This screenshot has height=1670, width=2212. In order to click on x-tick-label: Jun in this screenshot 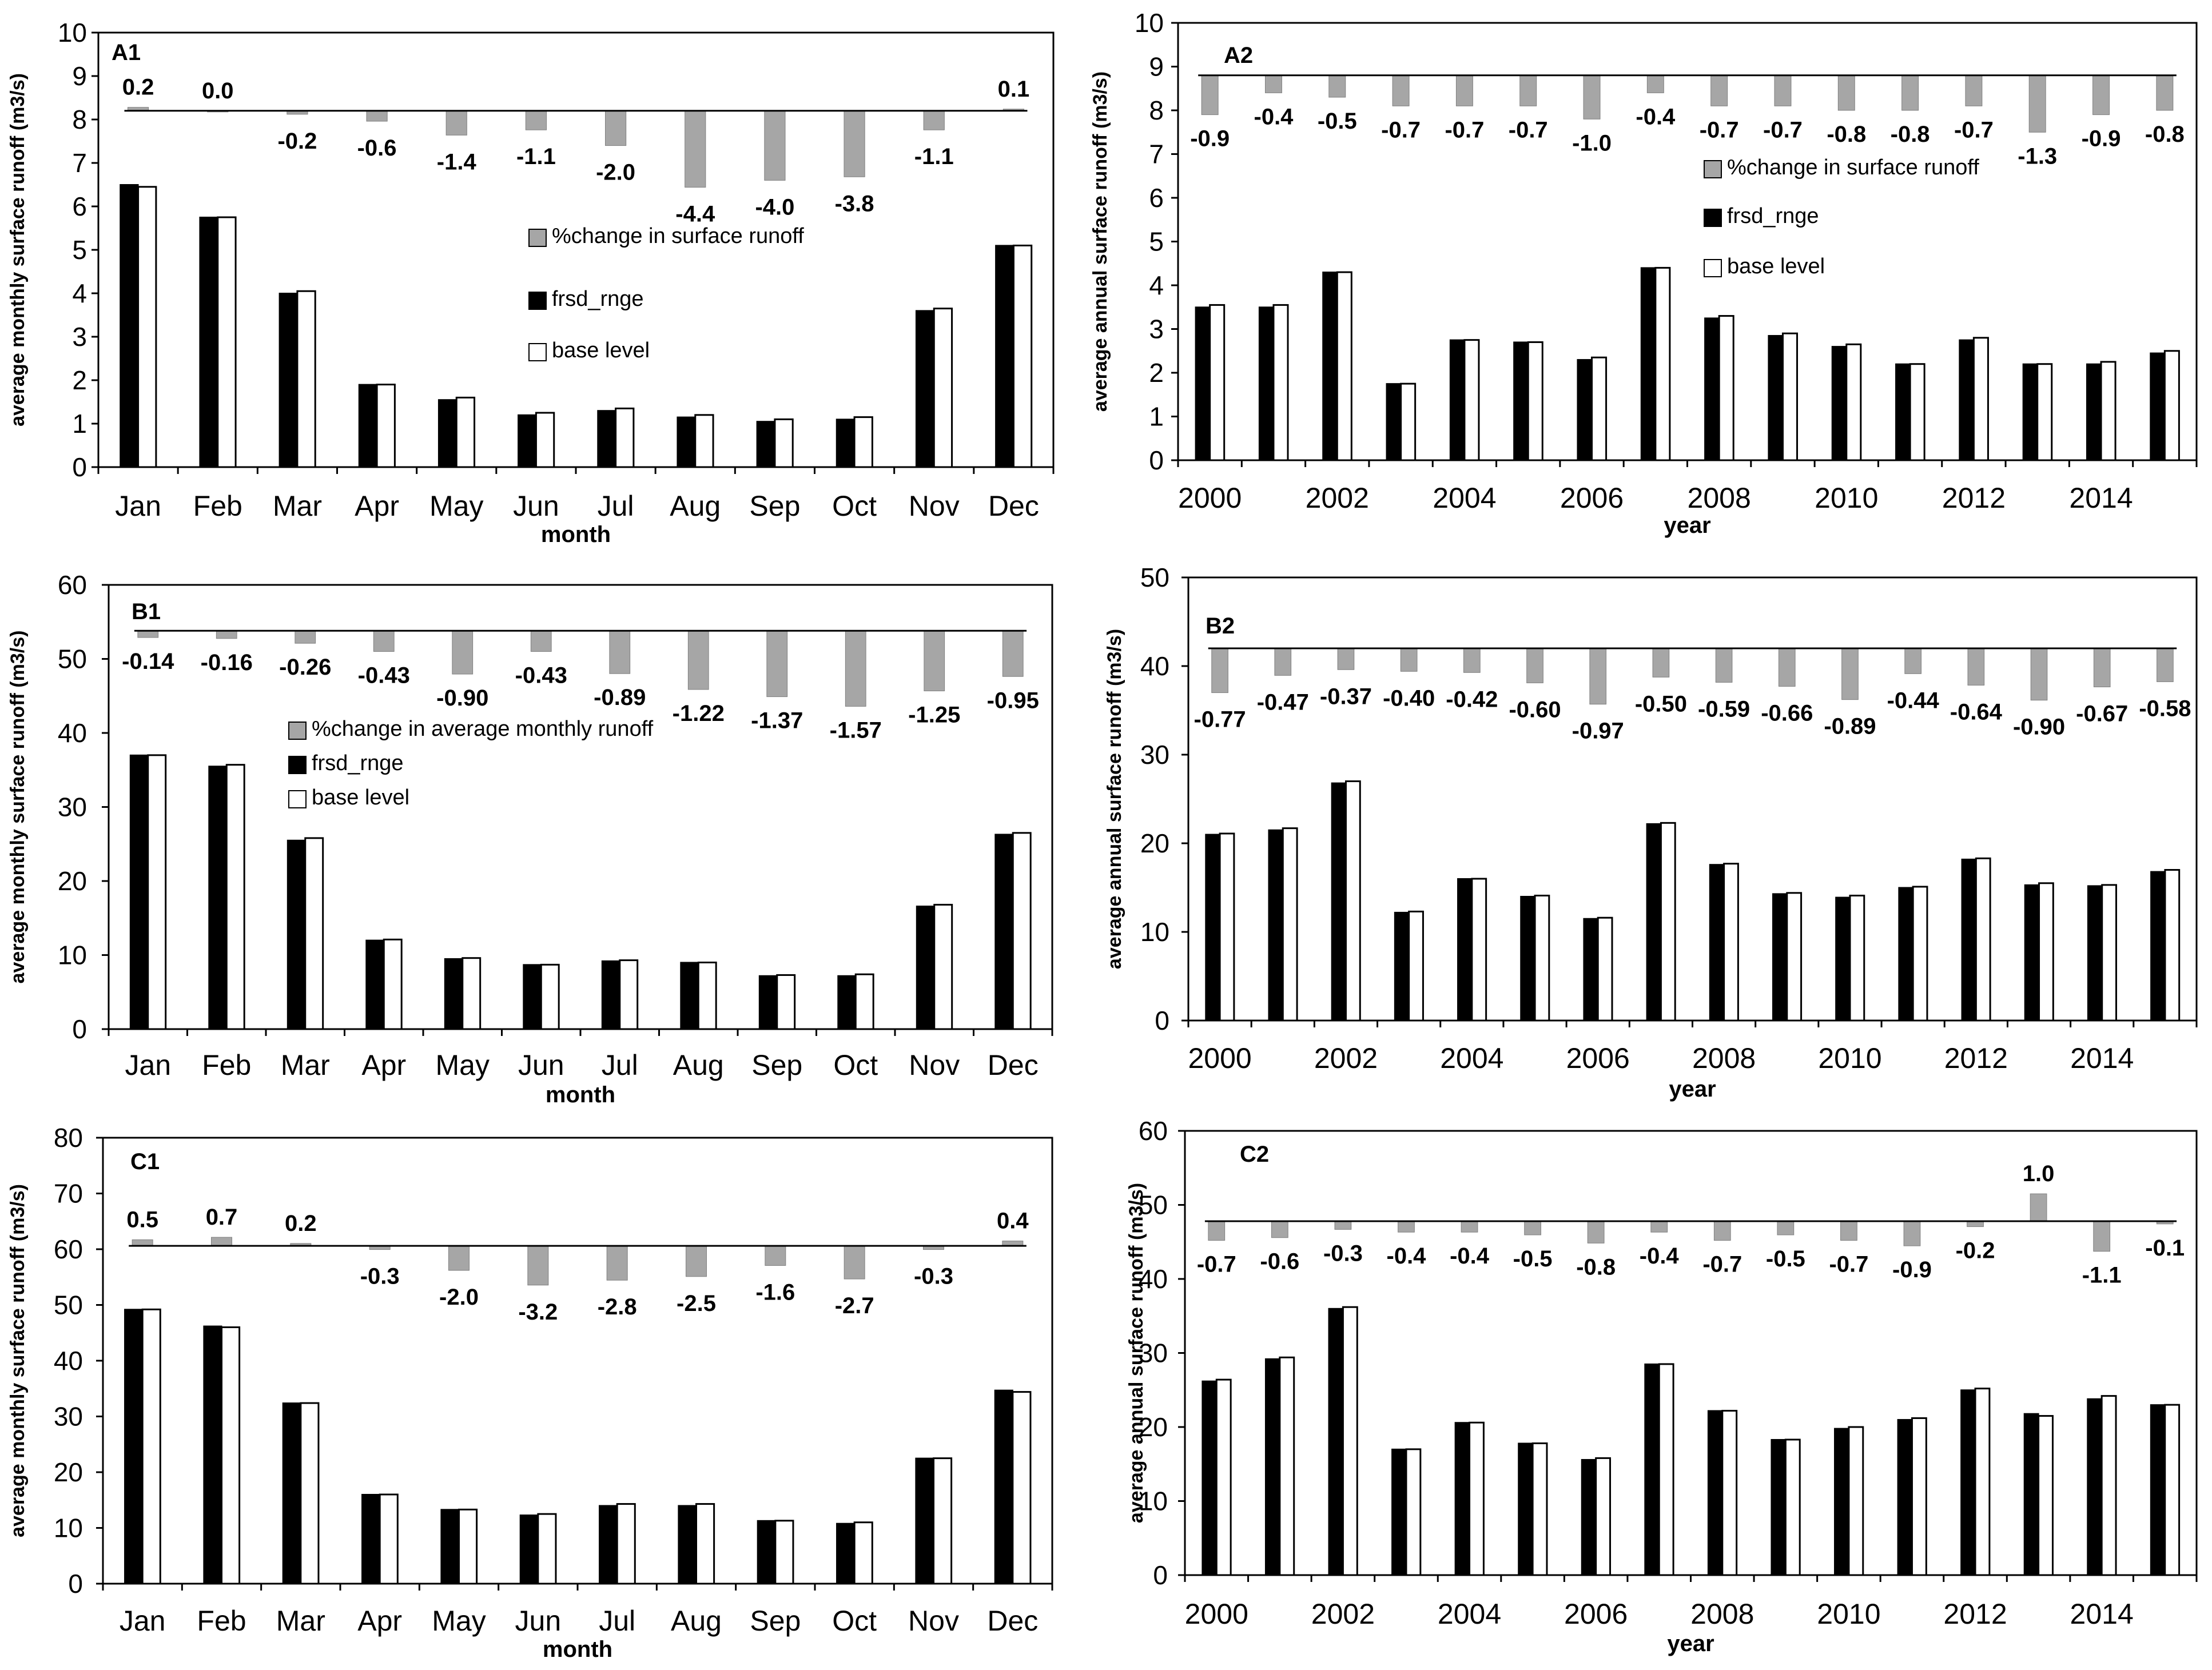, I will do `click(541, 1065)`.